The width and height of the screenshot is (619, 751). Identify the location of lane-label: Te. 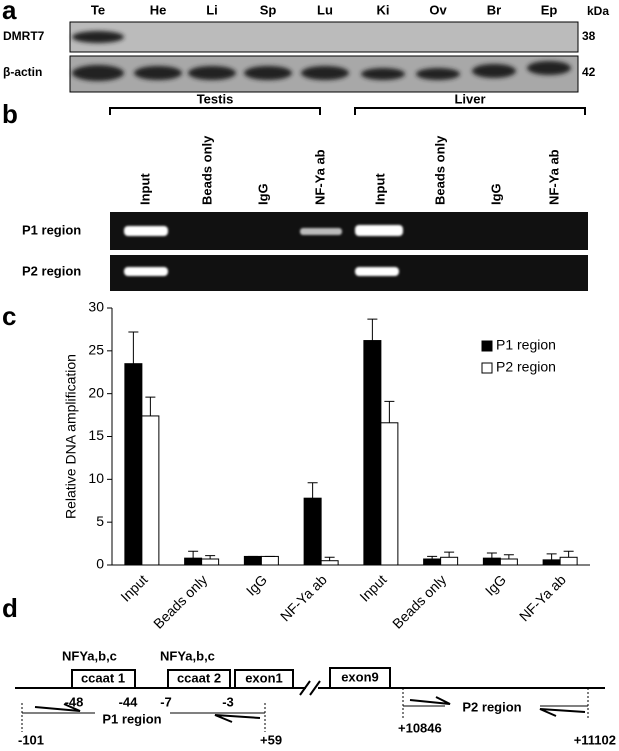
(98, 9).